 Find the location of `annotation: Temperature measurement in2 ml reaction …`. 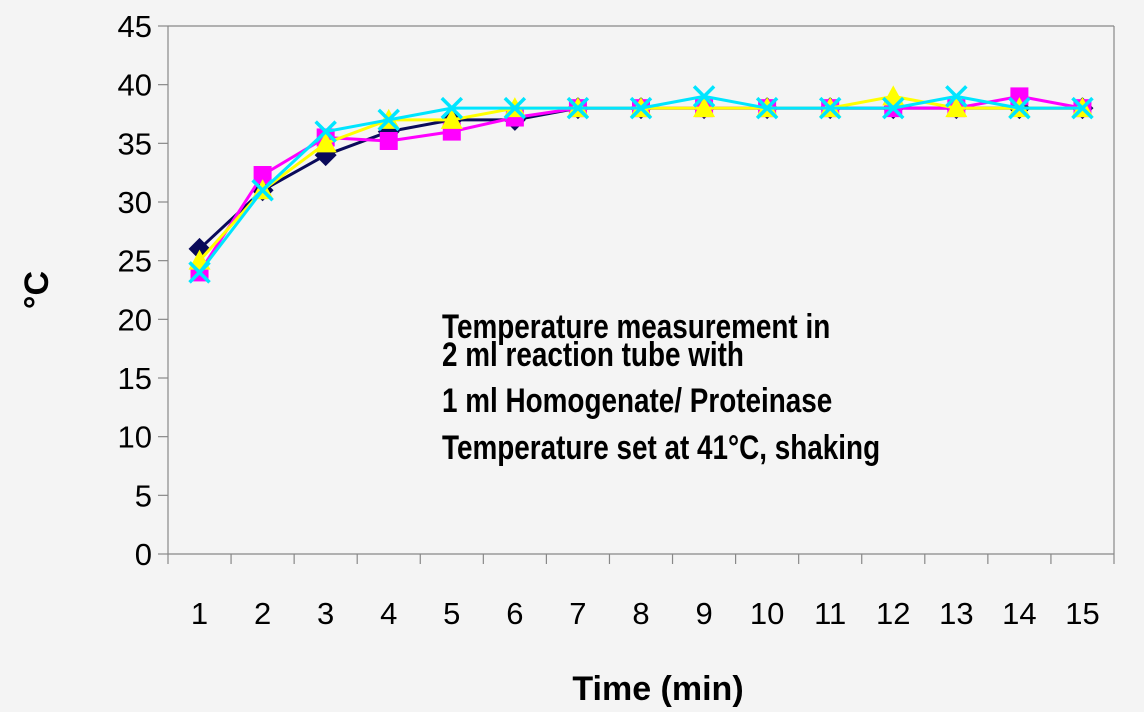

annotation: Temperature measurement in2 ml reaction … is located at coordinates (661, 386).